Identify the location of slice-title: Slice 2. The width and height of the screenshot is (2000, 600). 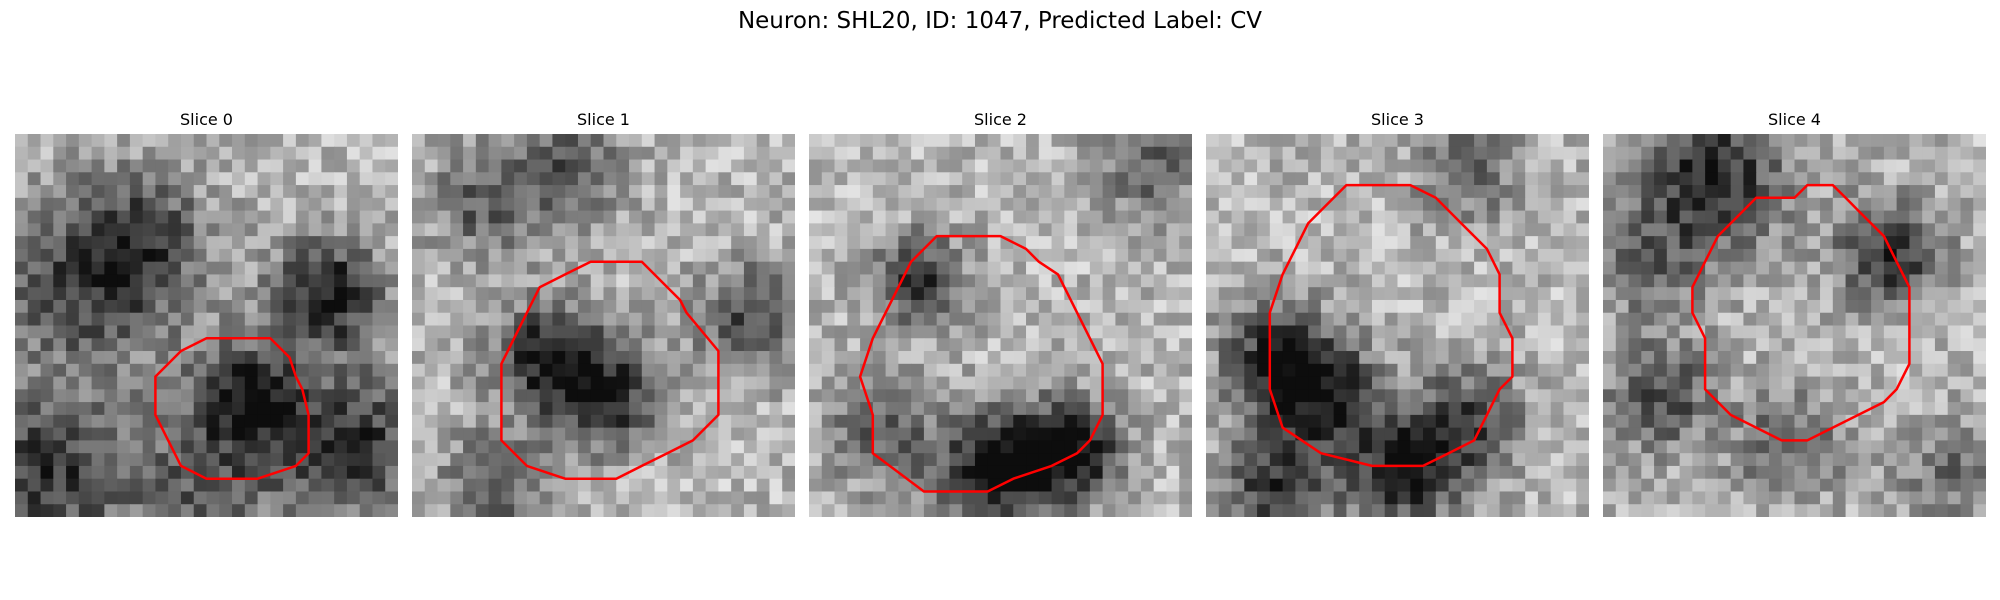
(1000, 119).